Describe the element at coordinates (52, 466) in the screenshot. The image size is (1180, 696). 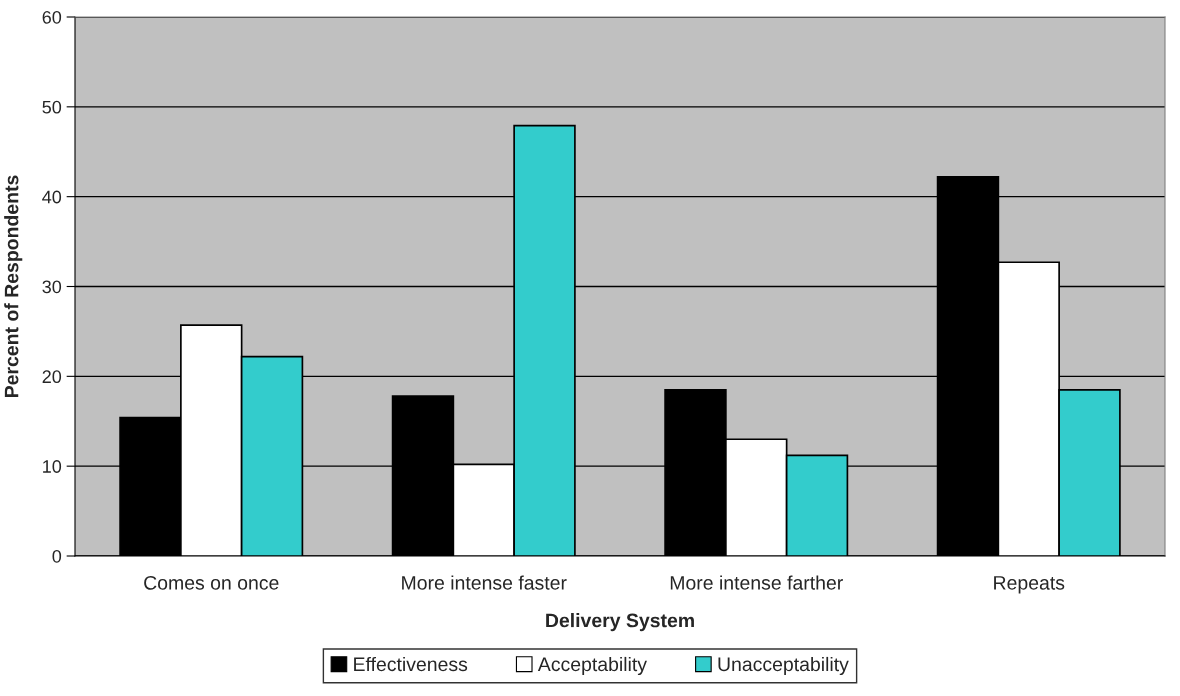
I see `y-tick-label: 10` at that location.